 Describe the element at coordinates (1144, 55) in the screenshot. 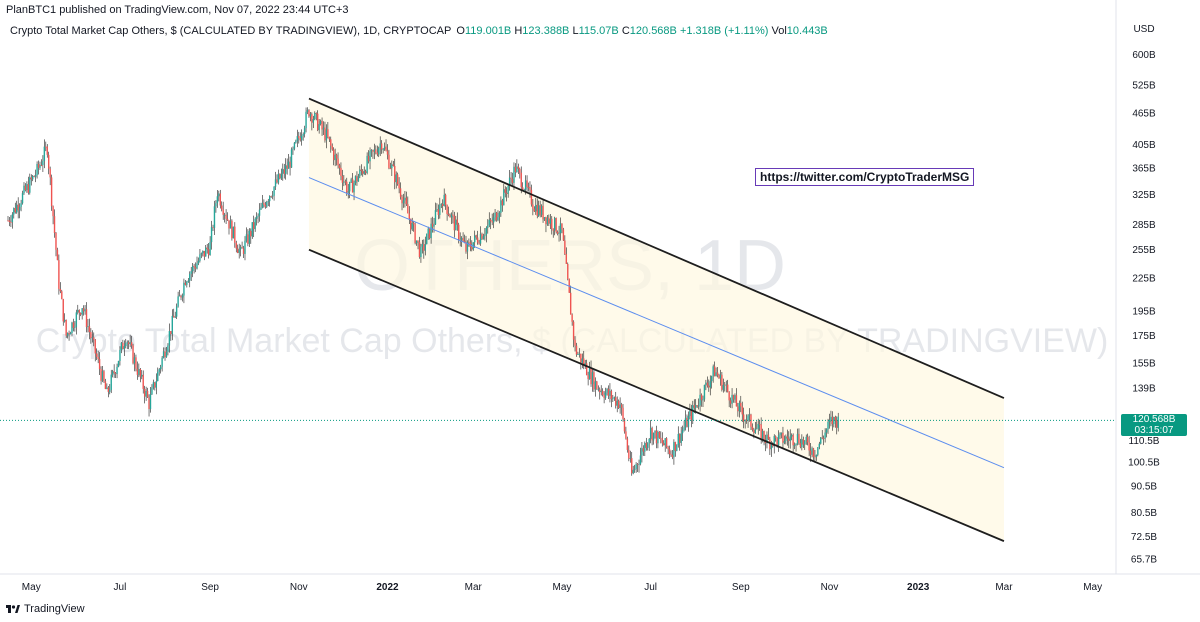

I see `y-tick-label: 600B` at that location.